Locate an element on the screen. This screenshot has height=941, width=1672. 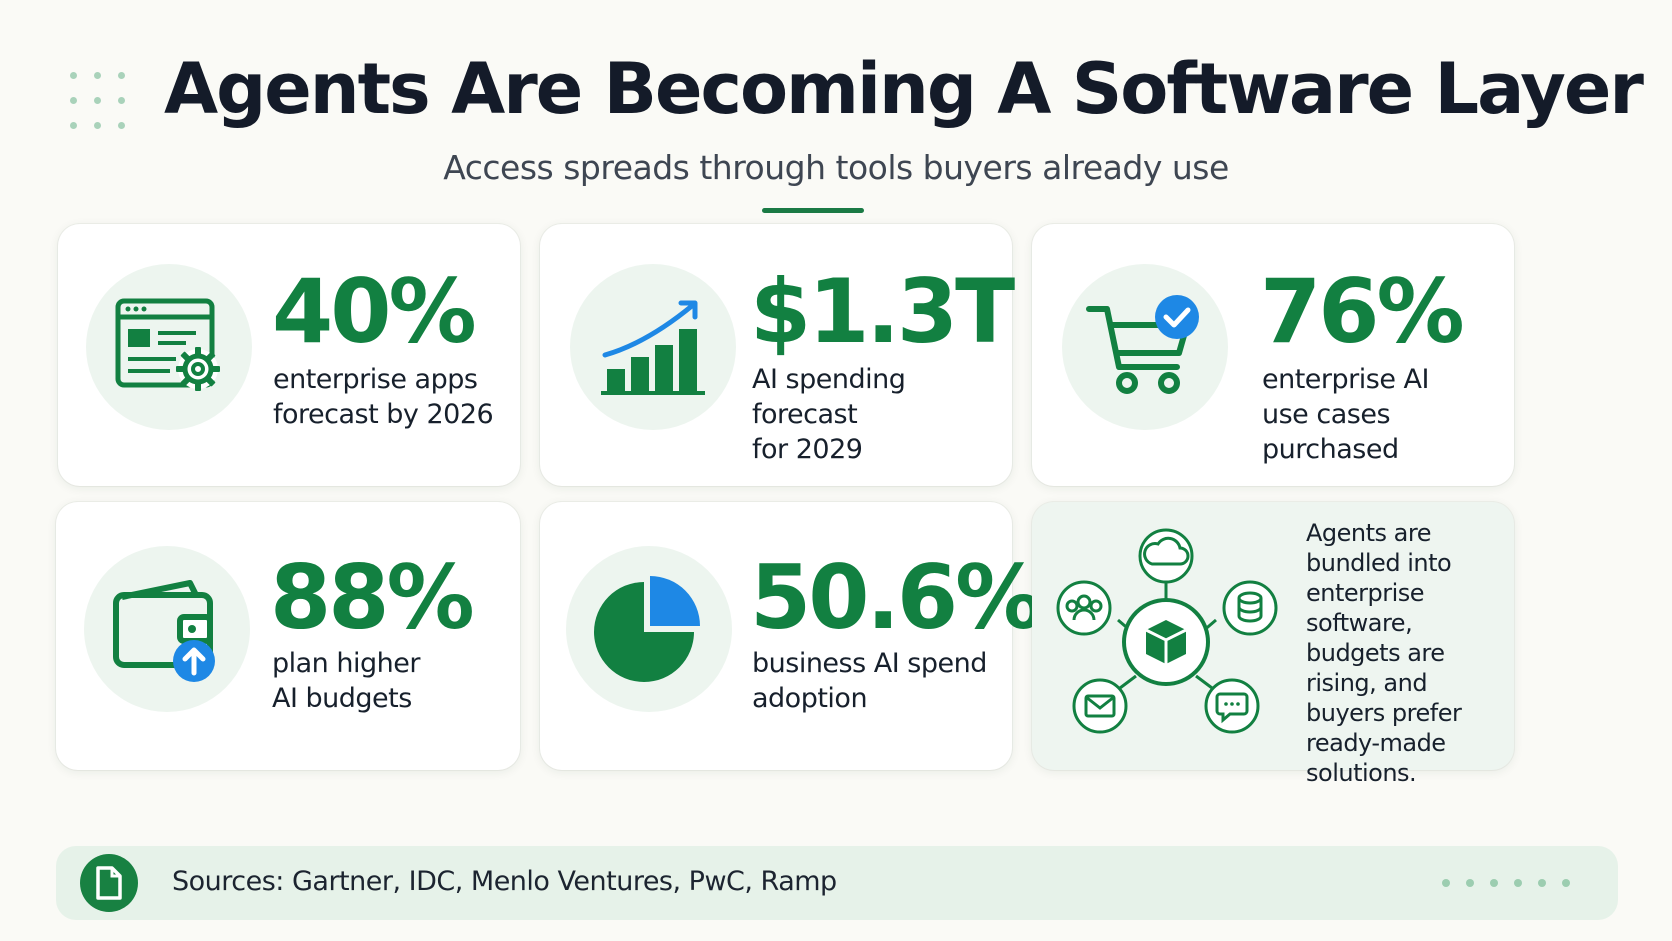
stat-description: business AI spend adoption is located at coordinates (869, 681).